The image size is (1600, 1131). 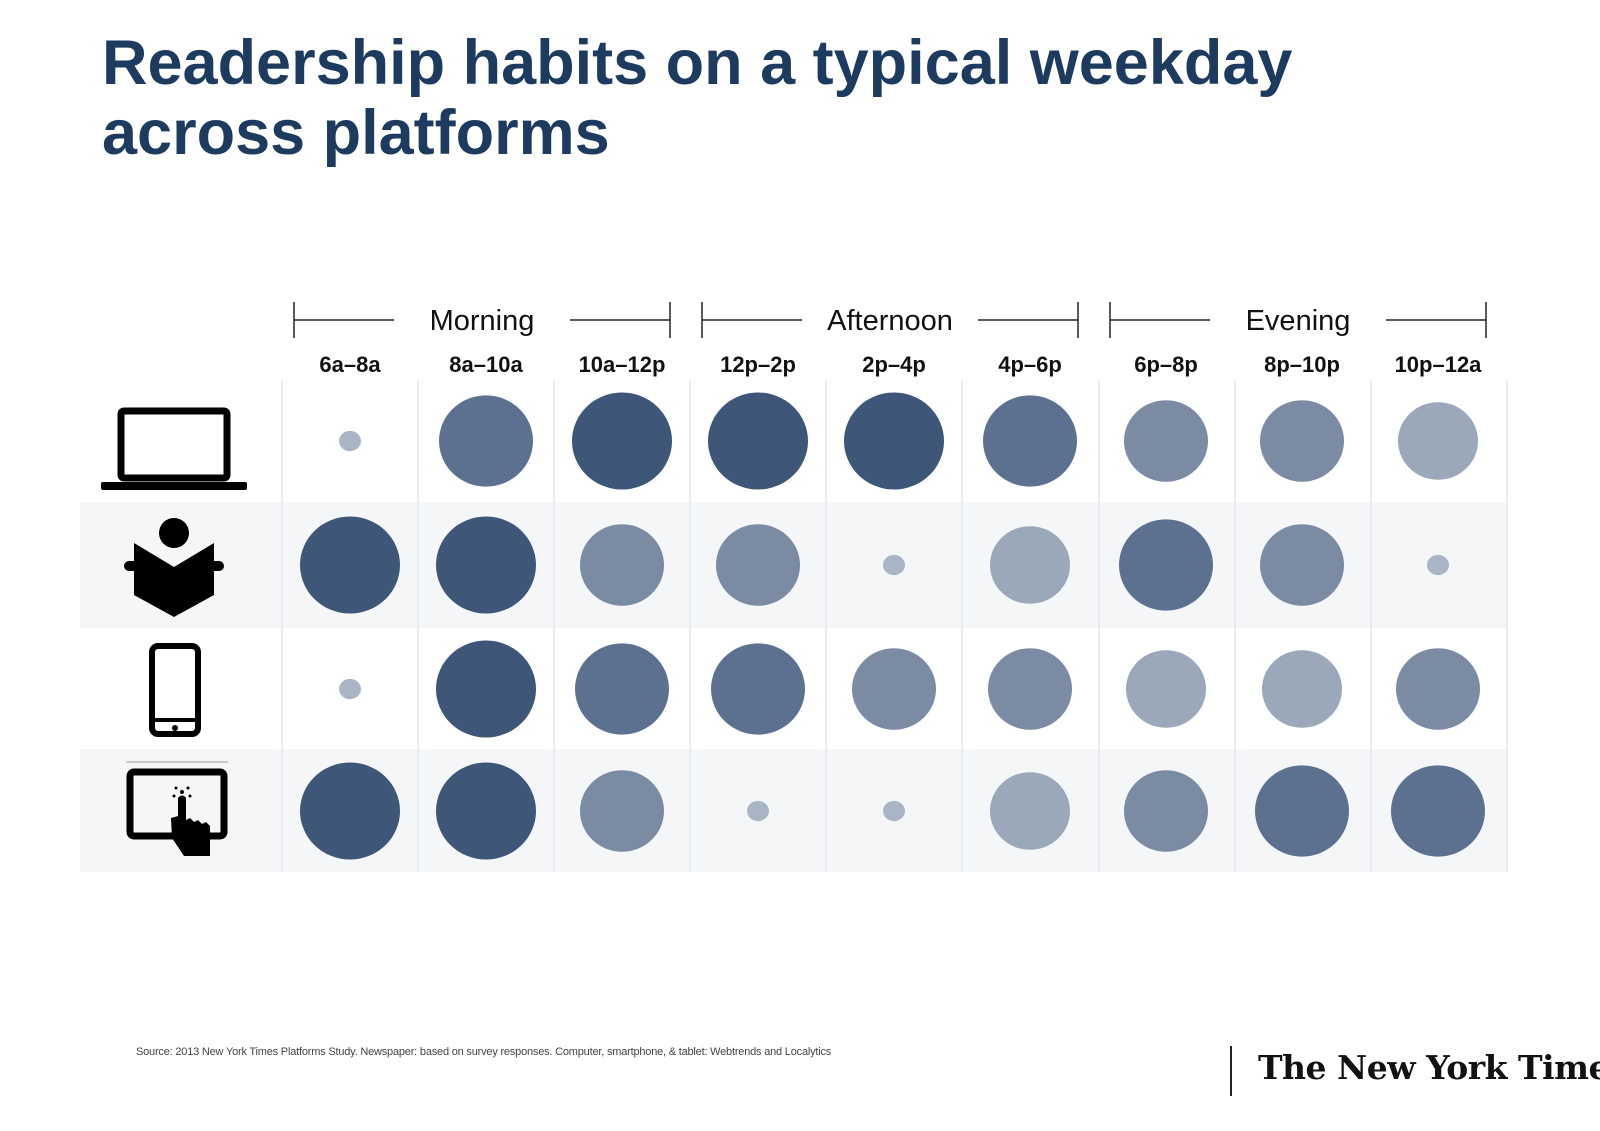 I want to click on time-slot-label: 12p–2p, so click(x=758, y=364).